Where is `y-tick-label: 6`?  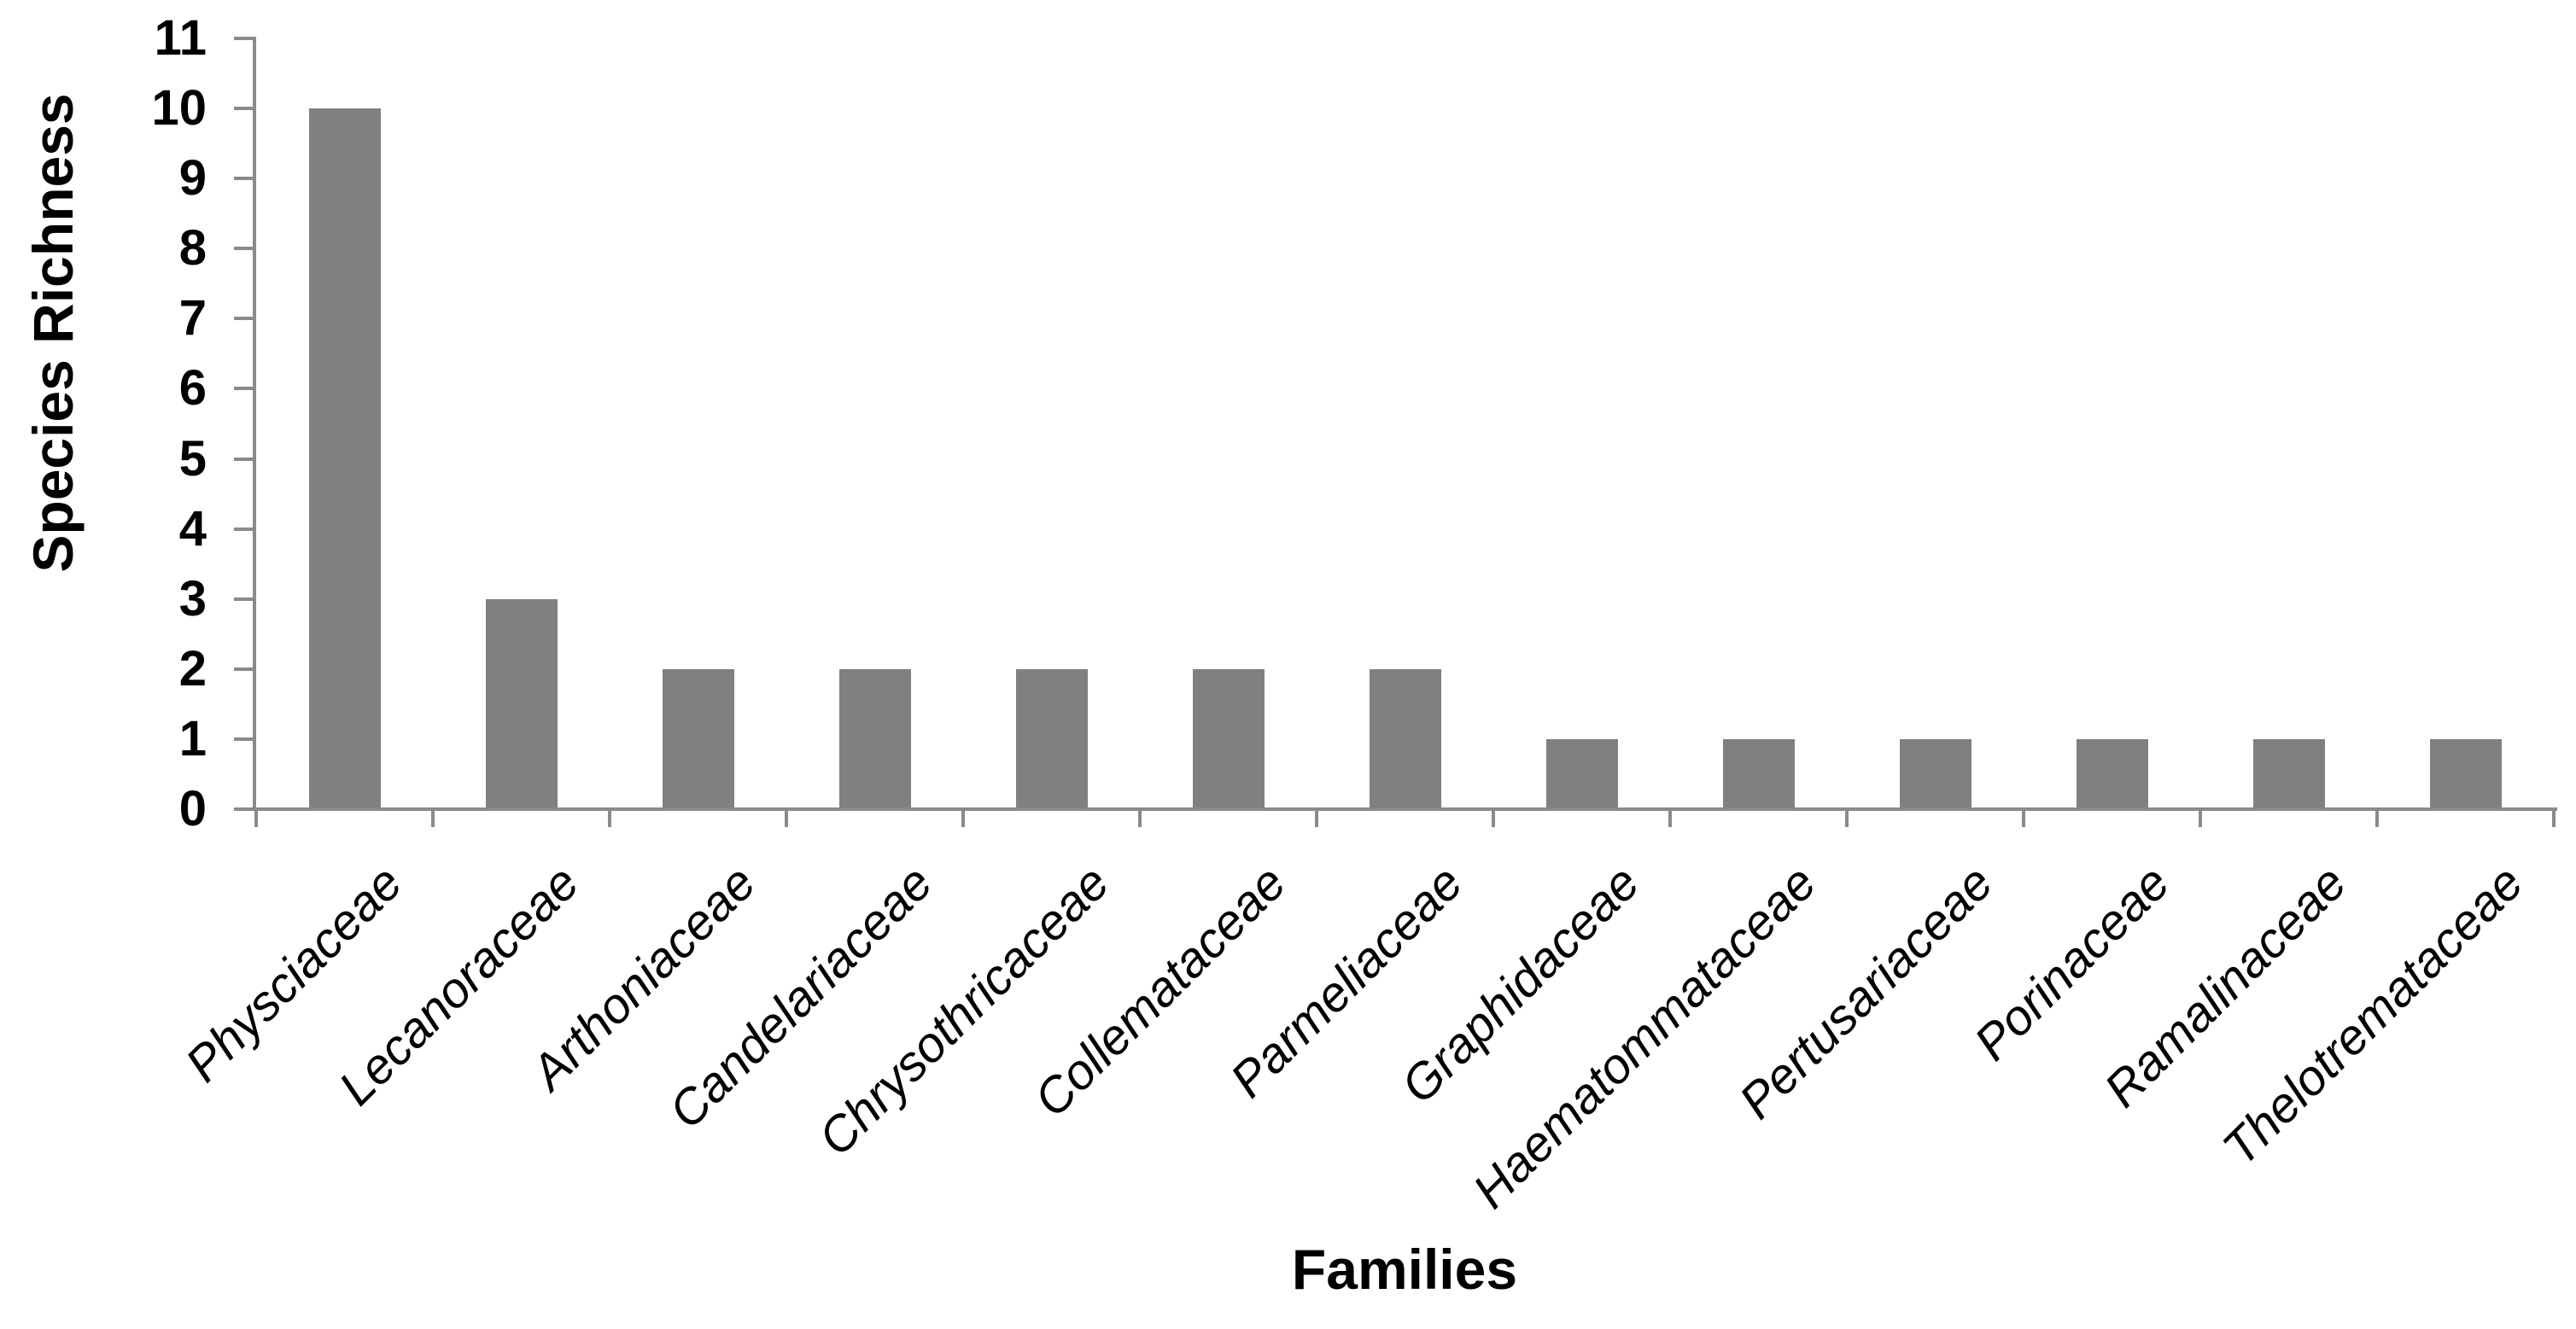
y-tick-label: 6 is located at coordinates (192, 388).